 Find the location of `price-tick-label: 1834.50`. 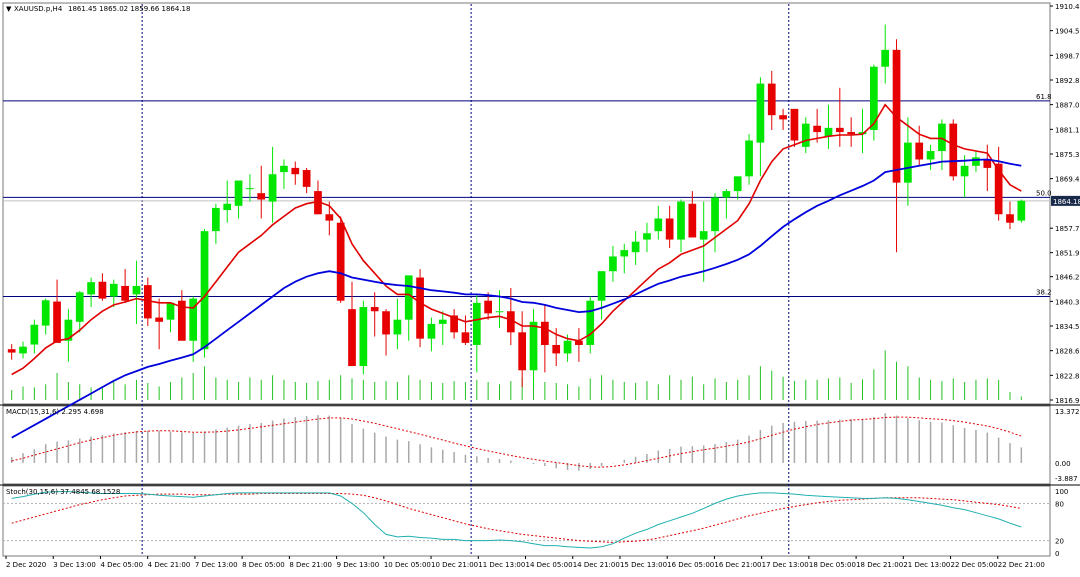

price-tick-label: 1834.50 is located at coordinates (1067, 327).